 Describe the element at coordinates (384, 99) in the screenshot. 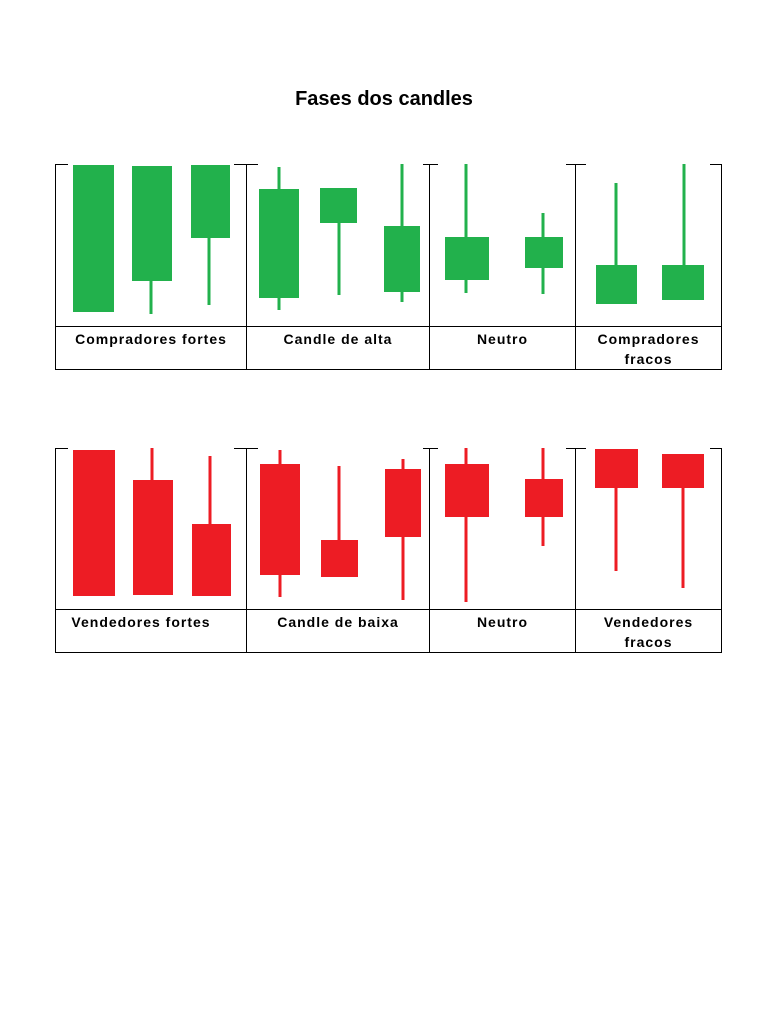

I see `page-title: Fases dos candles` at that location.